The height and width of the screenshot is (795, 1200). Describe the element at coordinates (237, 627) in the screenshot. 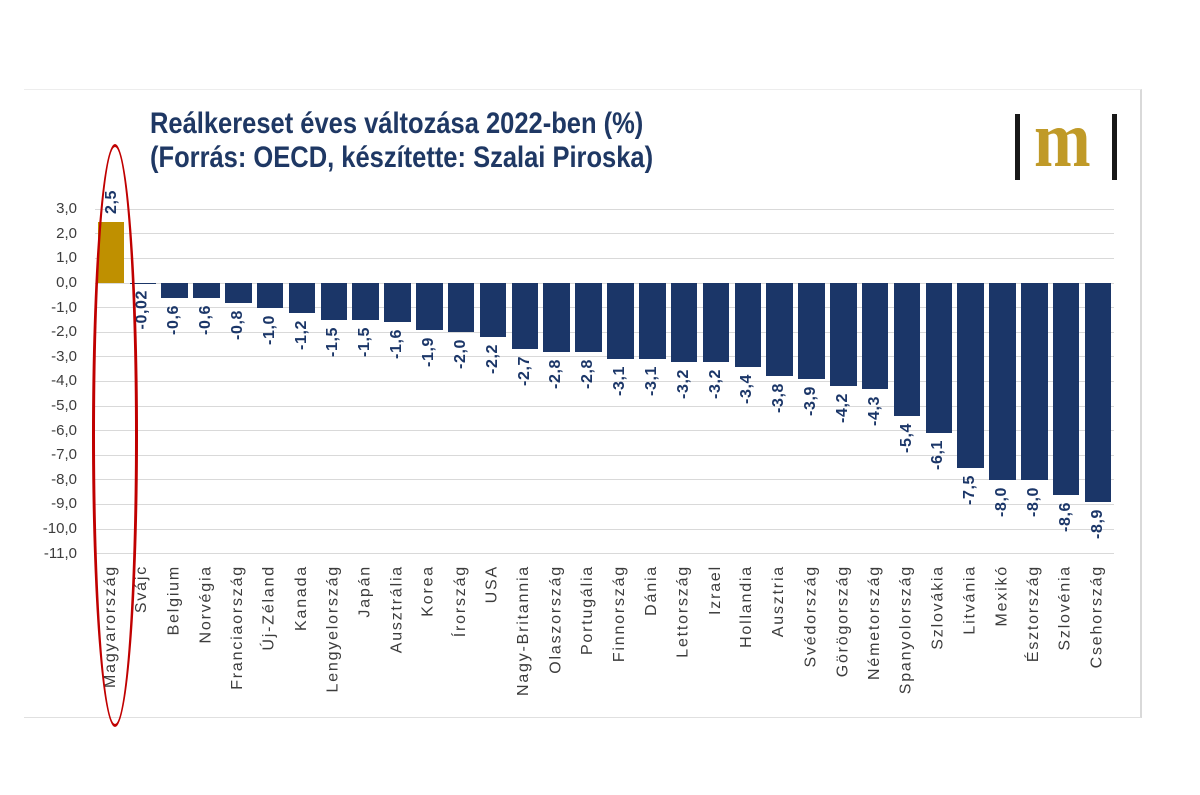

I see `category-label-Franciaország: Franciaország` at that location.